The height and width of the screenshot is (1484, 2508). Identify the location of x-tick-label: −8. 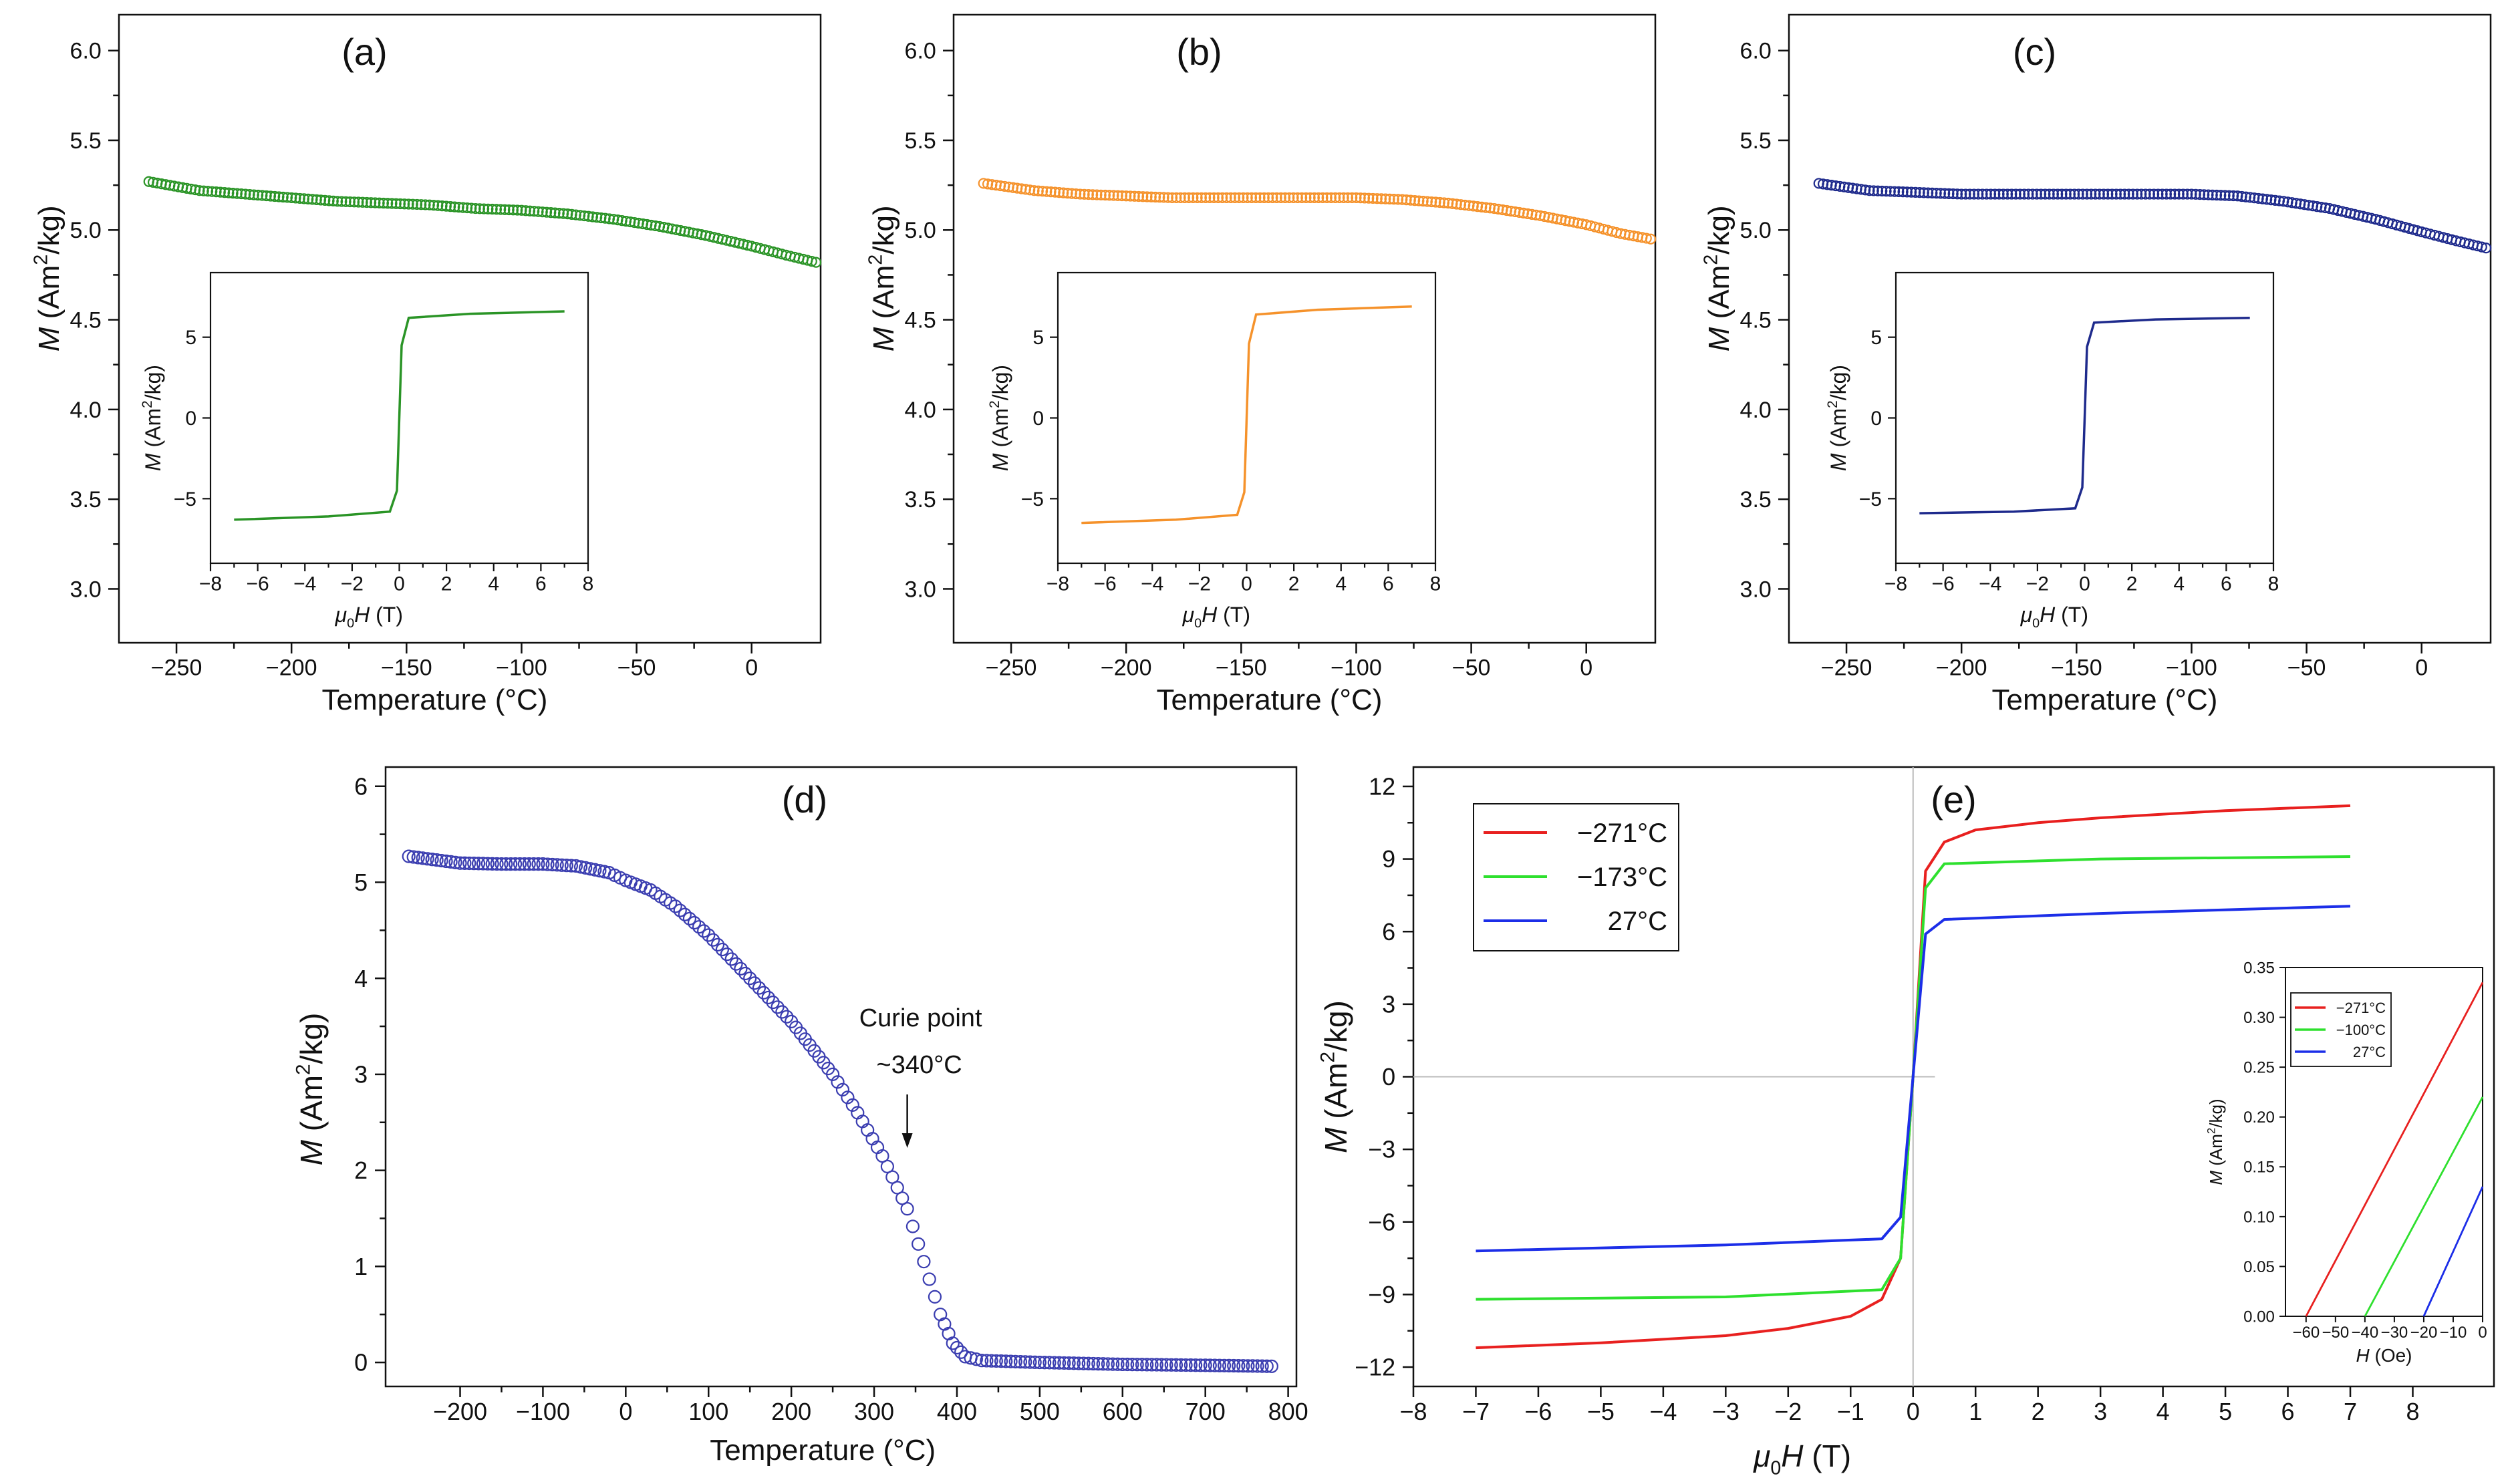
(210, 584).